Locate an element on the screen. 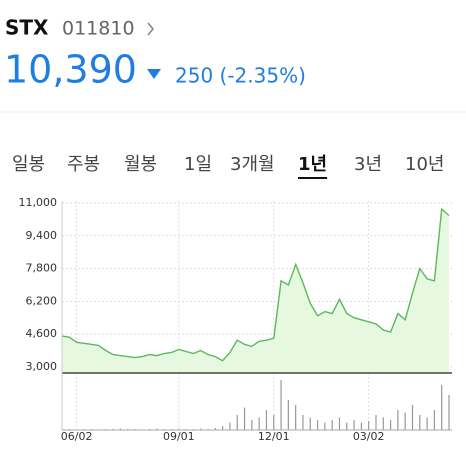 Image resolution: width=466 pixels, height=464 pixels. price: 10,390 is located at coordinates (70, 70).